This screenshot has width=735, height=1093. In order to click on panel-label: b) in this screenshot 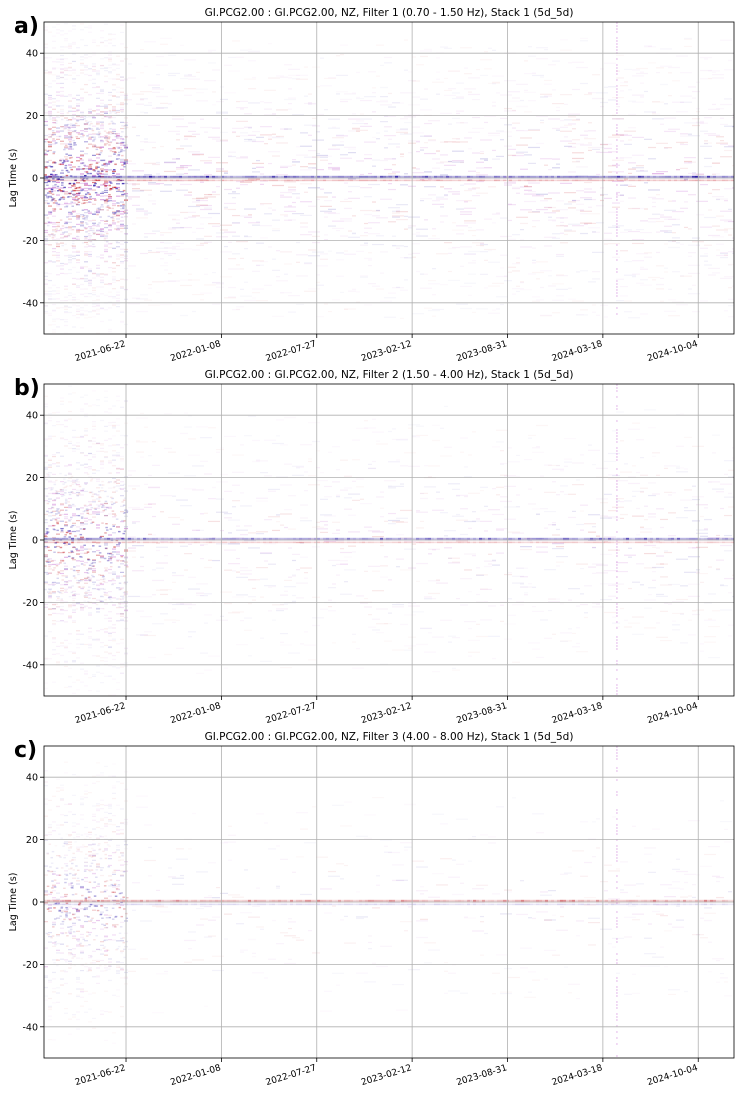, I will do `click(27, 388)`.